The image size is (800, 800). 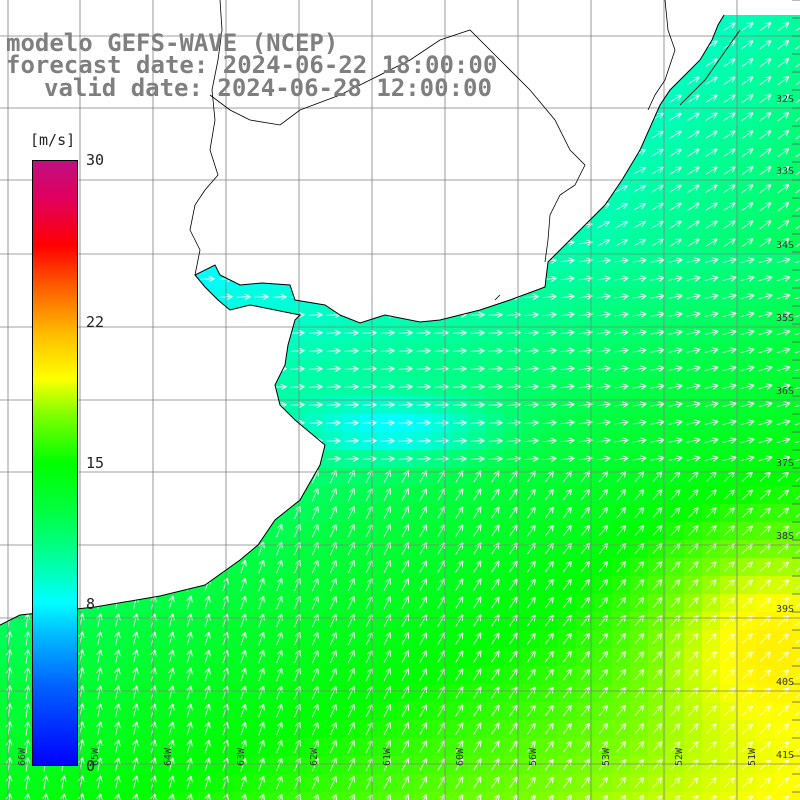 I want to click on latitude-label: 32S, so click(x=784, y=99).